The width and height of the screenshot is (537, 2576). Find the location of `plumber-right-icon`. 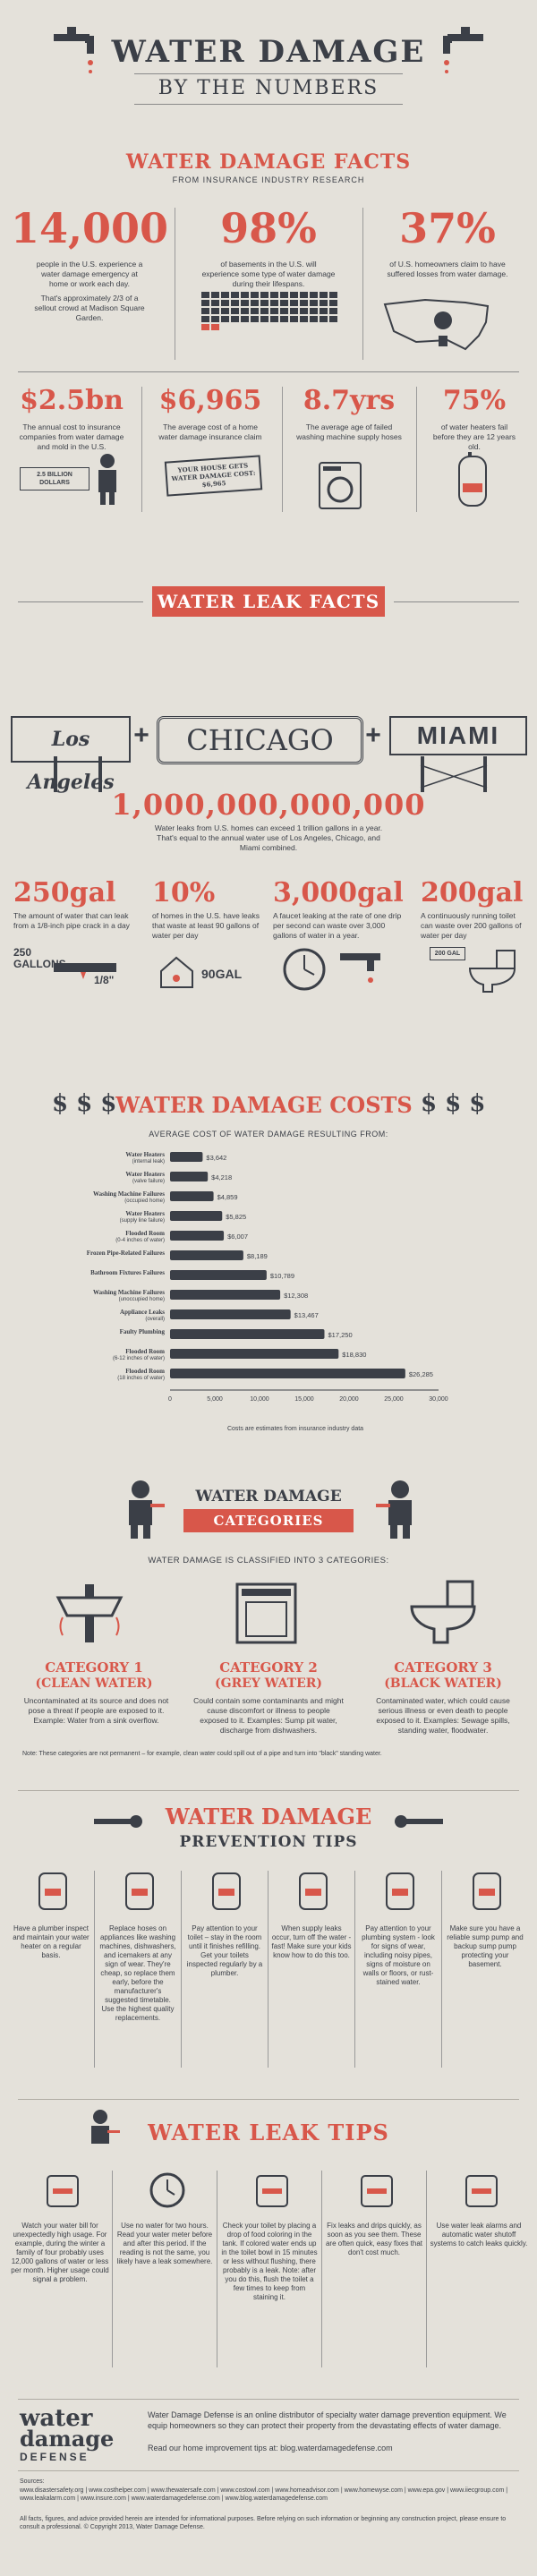

plumber-right-icon is located at coordinates (394, 1509).